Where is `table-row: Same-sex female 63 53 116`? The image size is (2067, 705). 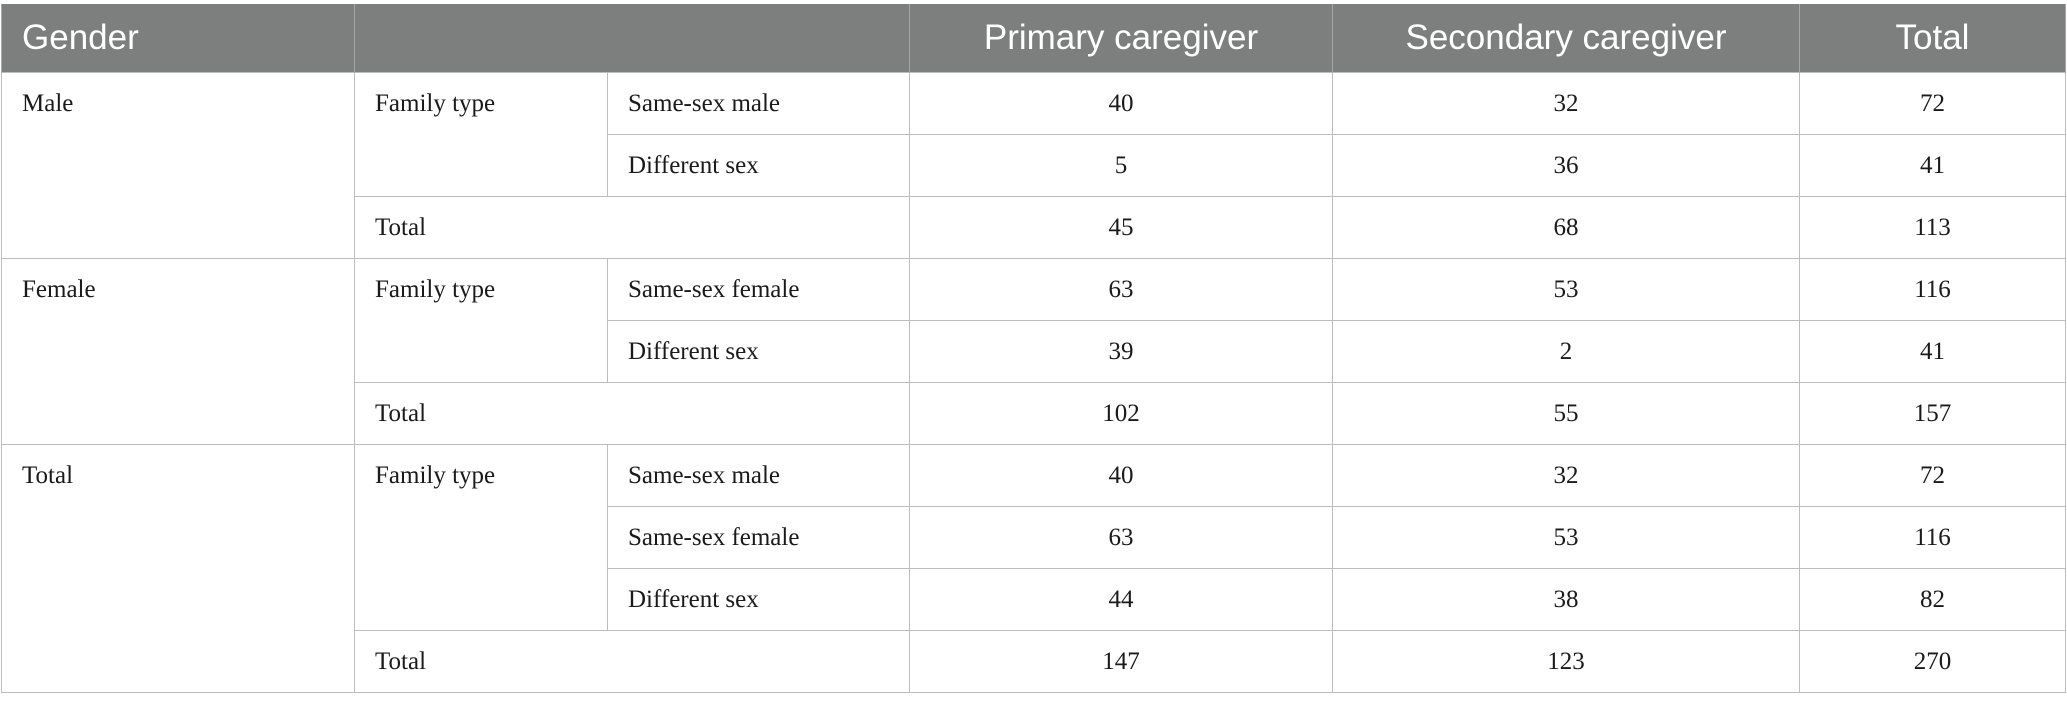
table-row: Same-sex female 63 53 116 is located at coordinates (1034, 537).